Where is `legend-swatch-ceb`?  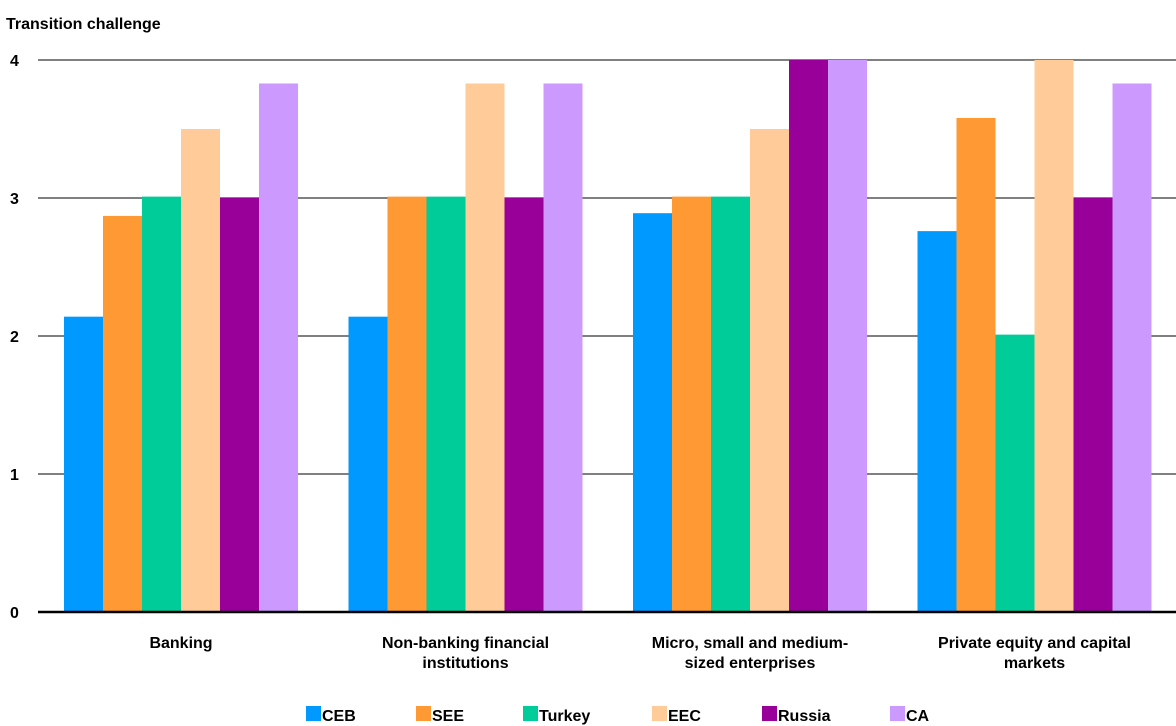 legend-swatch-ceb is located at coordinates (313, 713).